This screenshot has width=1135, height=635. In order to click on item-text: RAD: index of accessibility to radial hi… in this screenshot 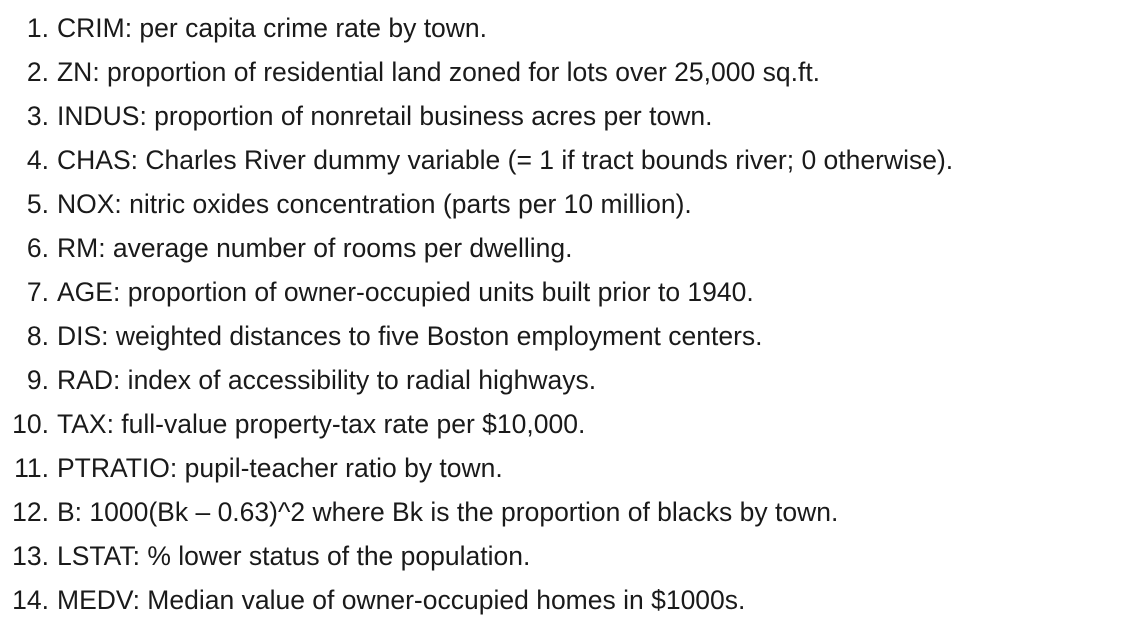, I will do `click(327, 380)`.